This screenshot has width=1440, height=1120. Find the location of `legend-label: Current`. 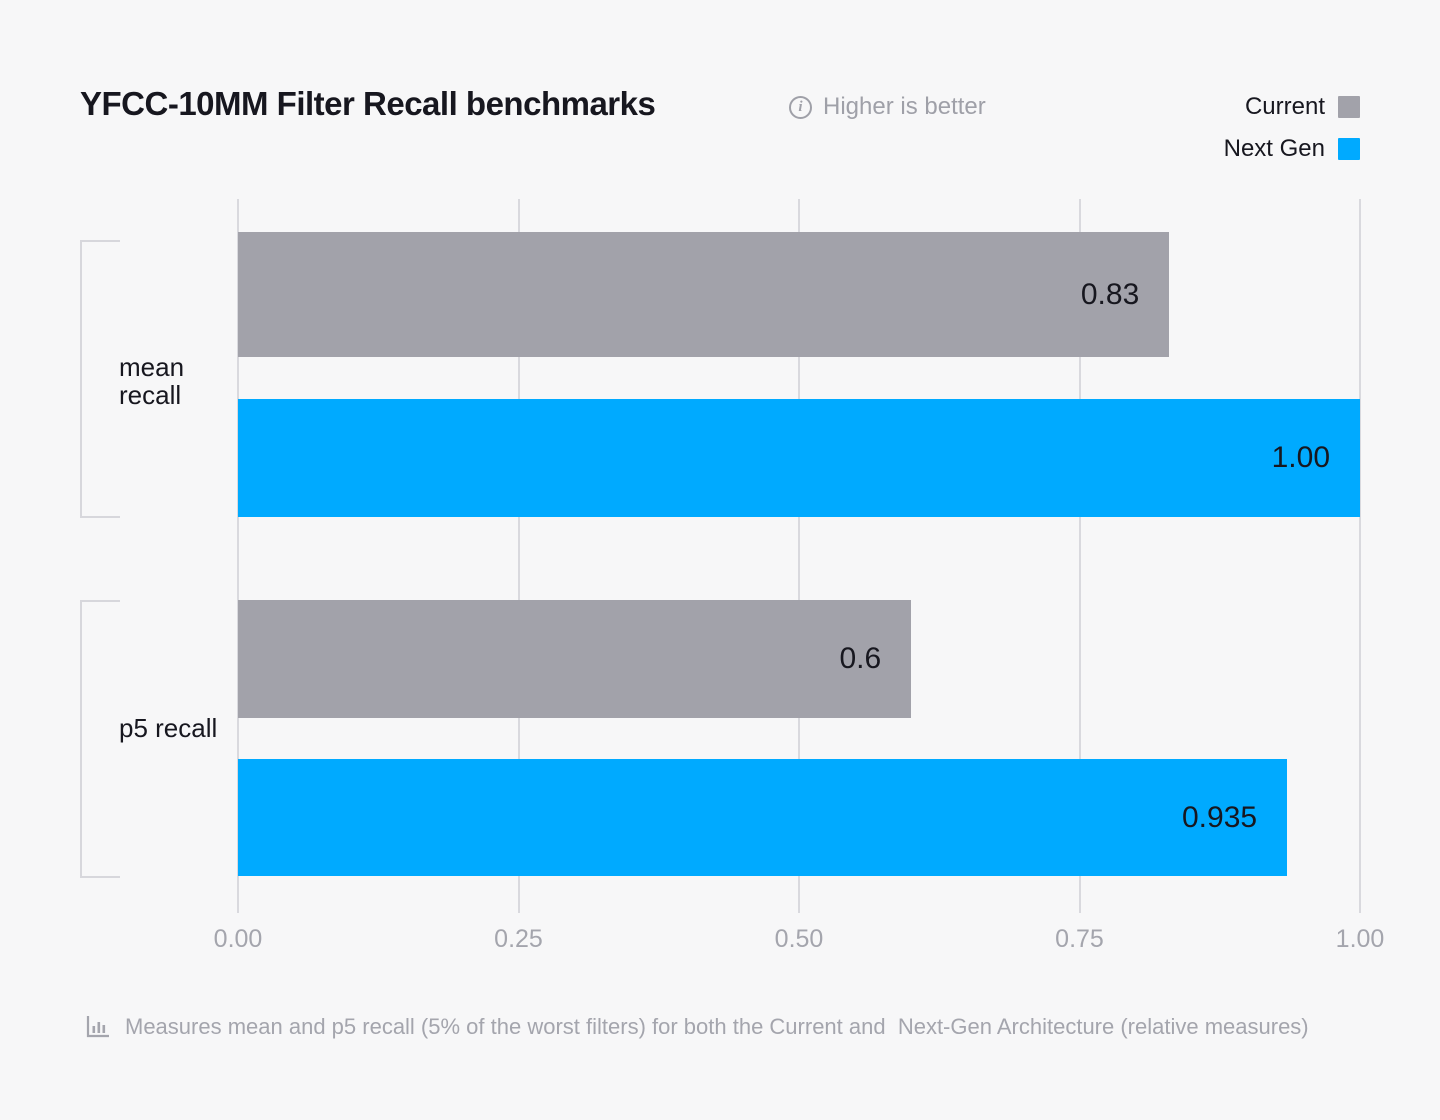

legend-label: Current is located at coordinates (1284, 106).